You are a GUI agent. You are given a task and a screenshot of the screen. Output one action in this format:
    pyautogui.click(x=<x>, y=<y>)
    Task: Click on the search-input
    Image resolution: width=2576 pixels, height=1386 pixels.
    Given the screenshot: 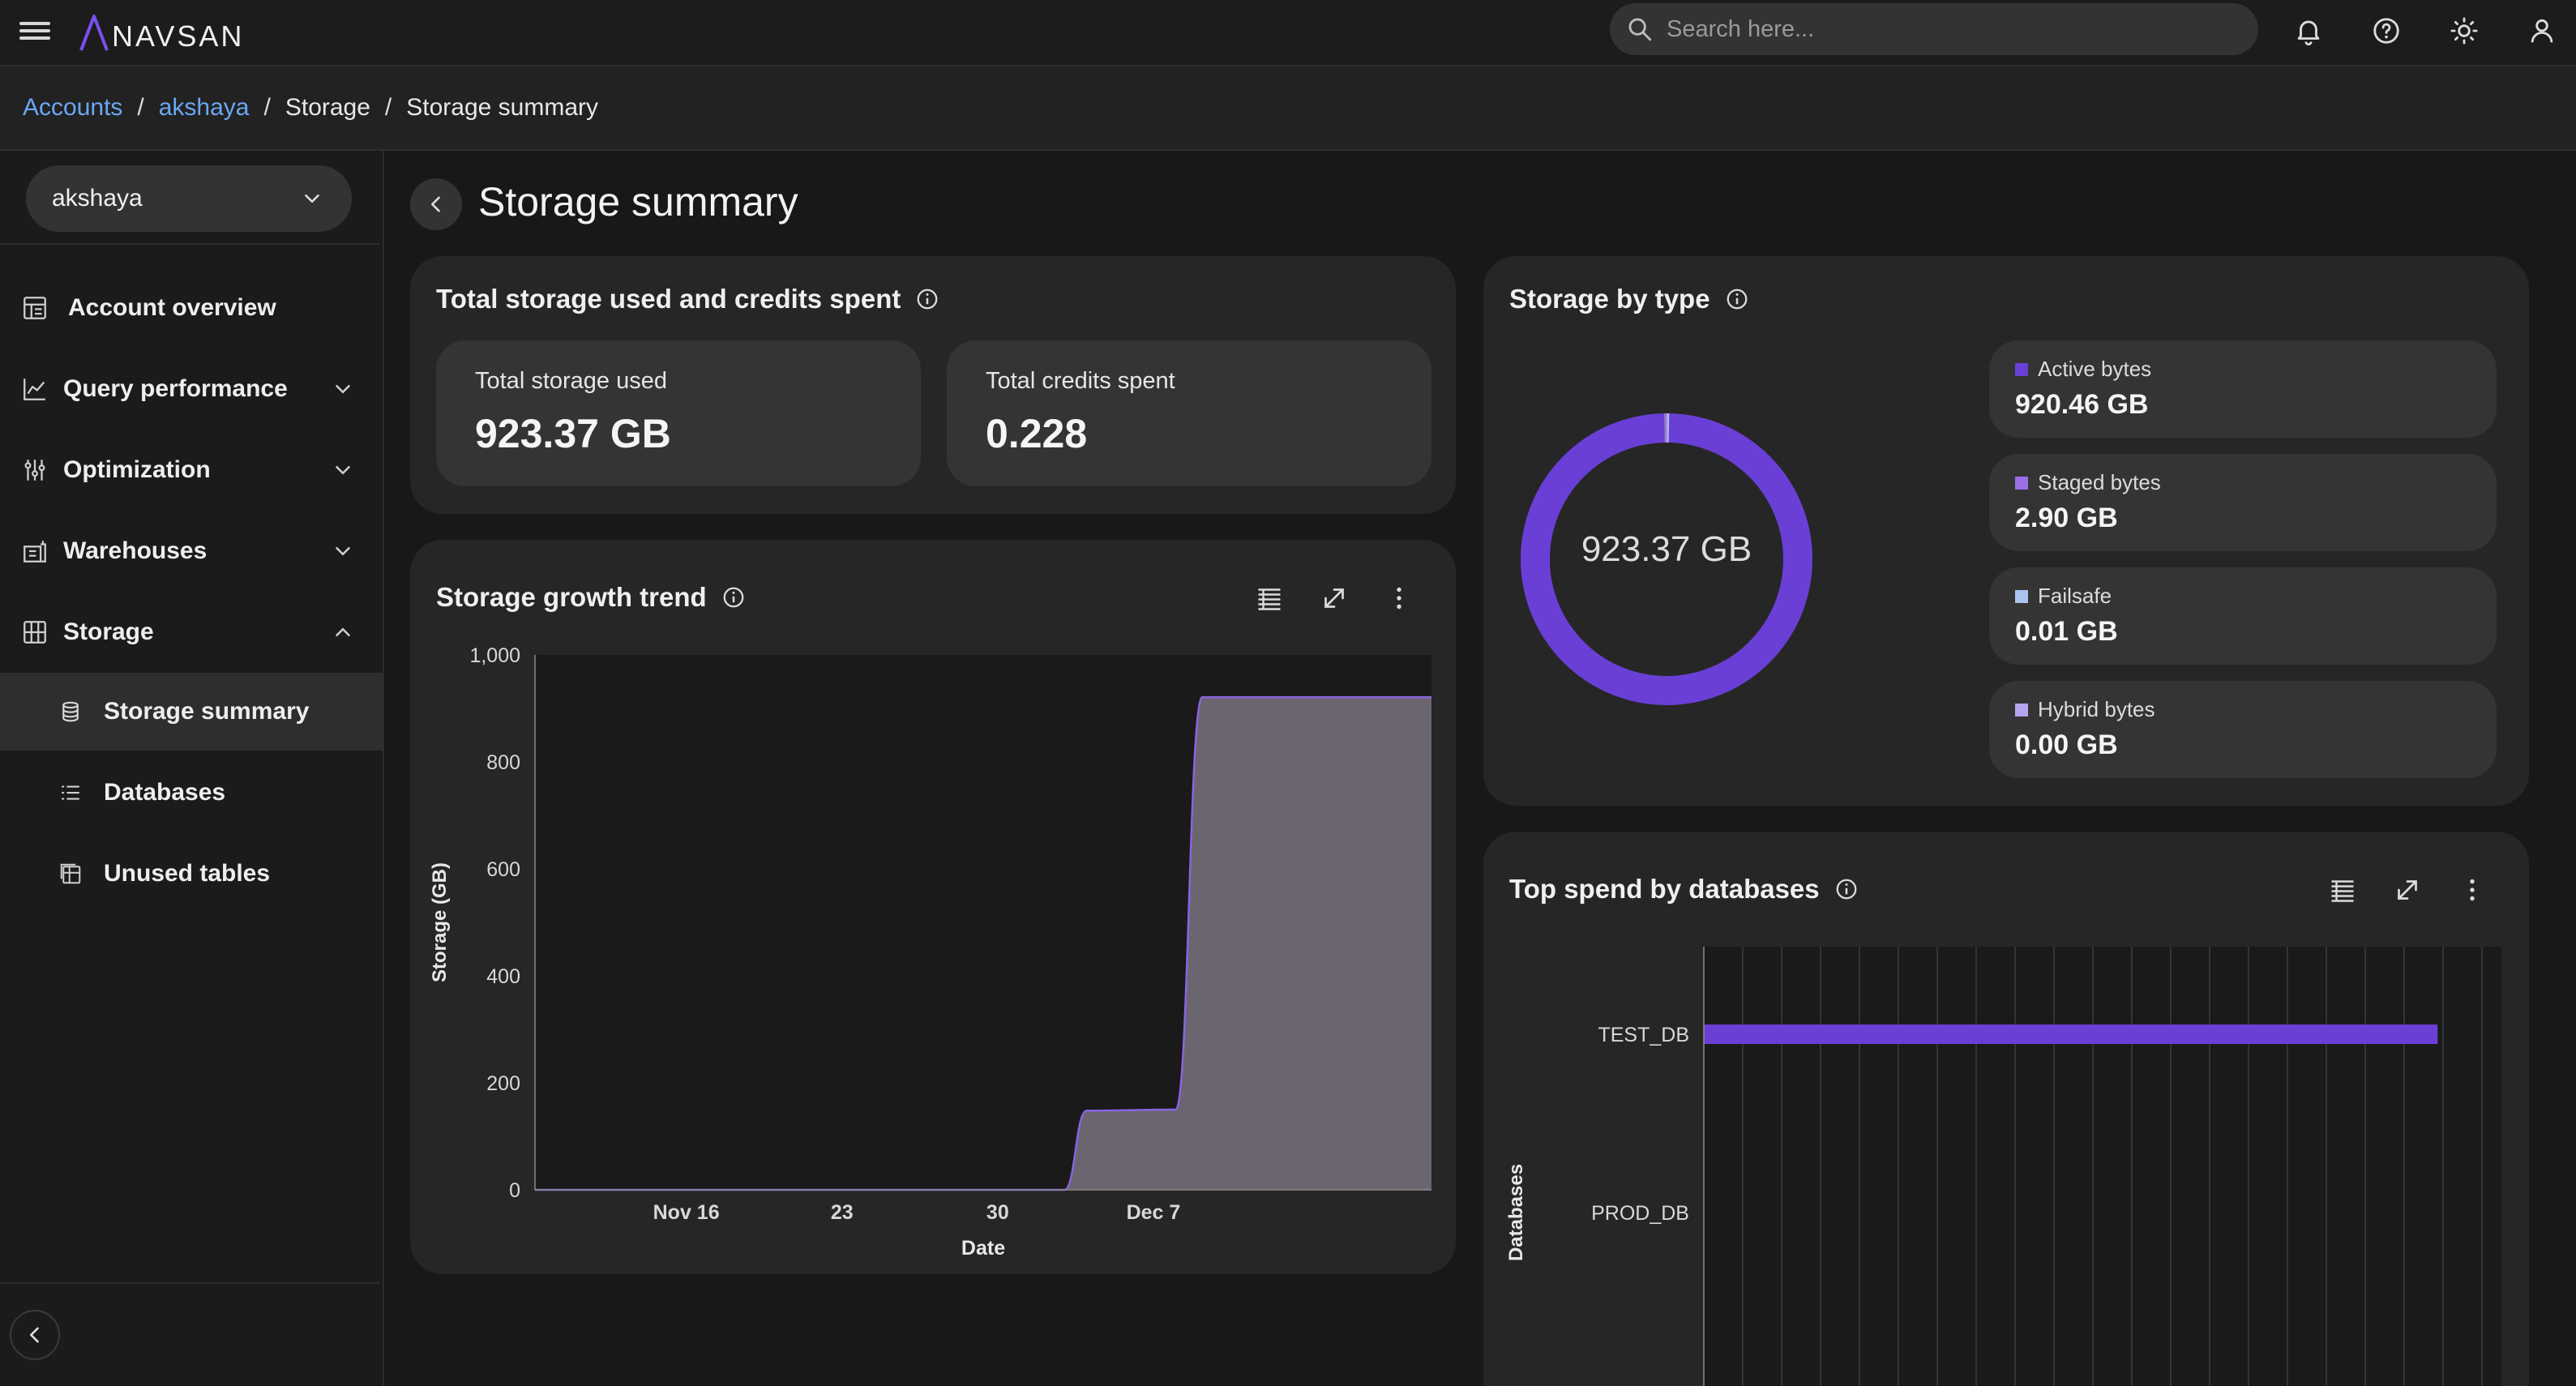 What is the action you would take?
    pyautogui.click(x=1942, y=29)
    